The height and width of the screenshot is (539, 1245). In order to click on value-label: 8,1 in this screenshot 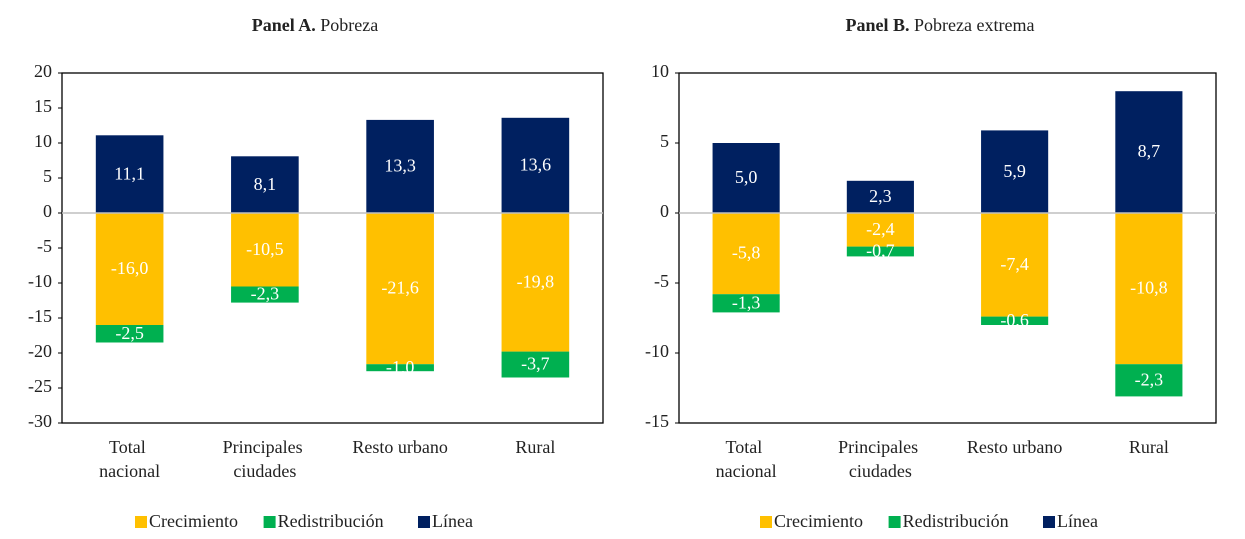, I will do `click(265, 184)`.